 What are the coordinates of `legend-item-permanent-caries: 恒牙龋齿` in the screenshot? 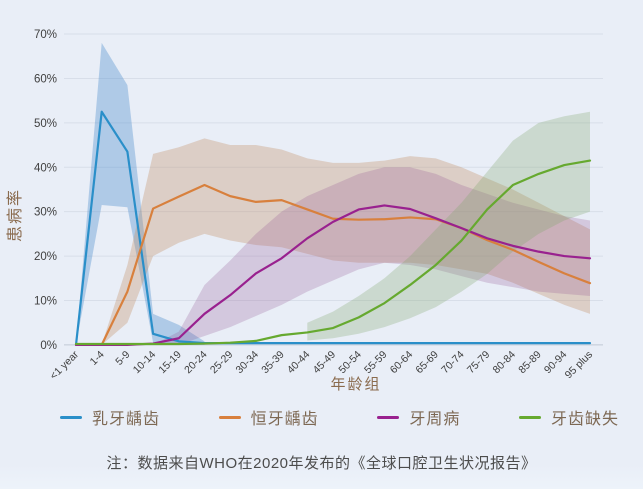 It's located at (268, 417).